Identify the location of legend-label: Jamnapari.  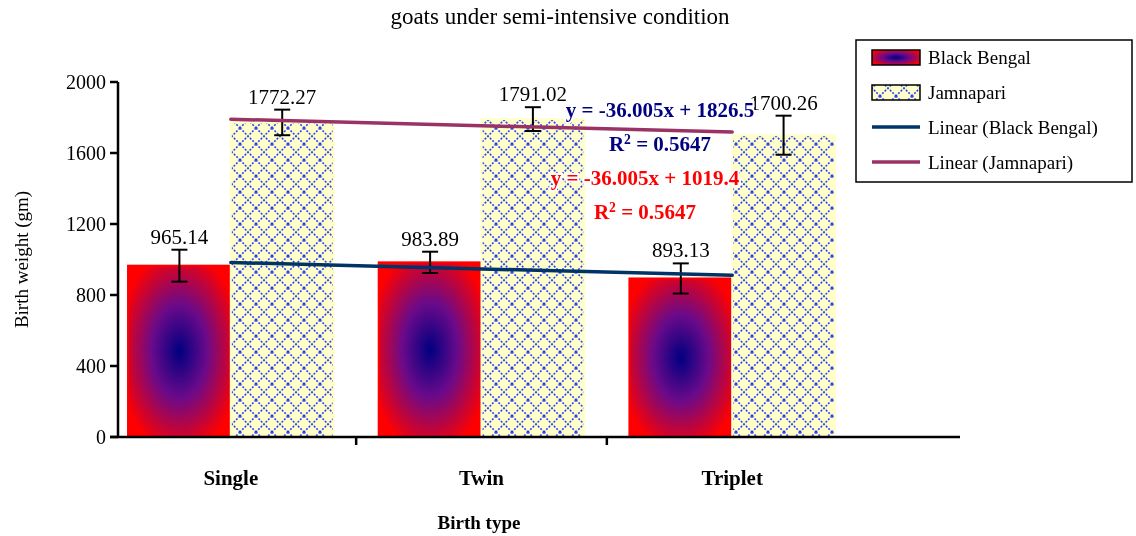
(967, 92).